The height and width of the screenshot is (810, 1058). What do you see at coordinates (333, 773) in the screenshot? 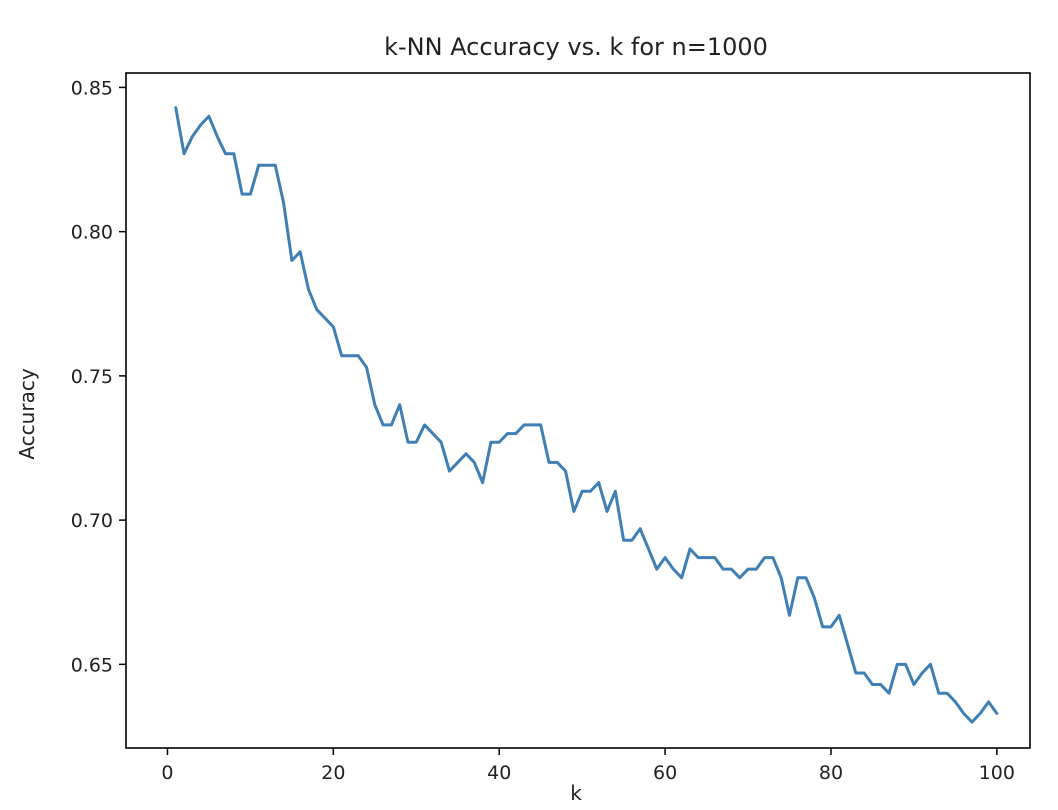
I see `x-tick-label: 20` at bounding box center [333, 773].